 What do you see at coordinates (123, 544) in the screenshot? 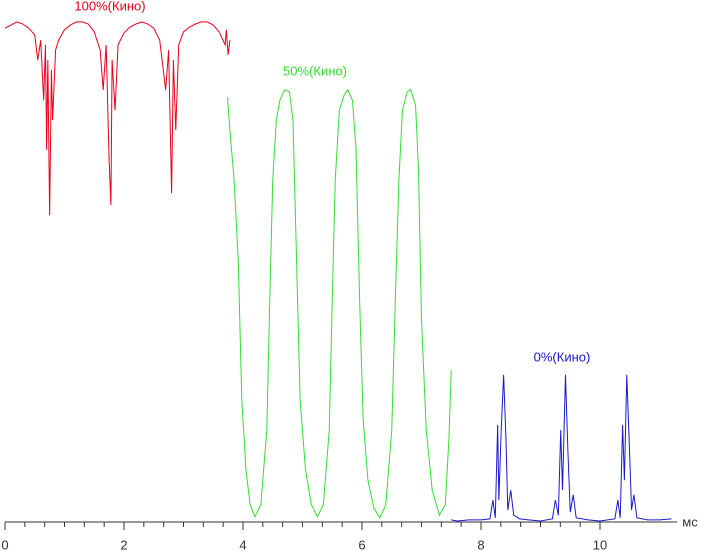
I see `x-tick-label: 2` at bounding box center [123, 544].